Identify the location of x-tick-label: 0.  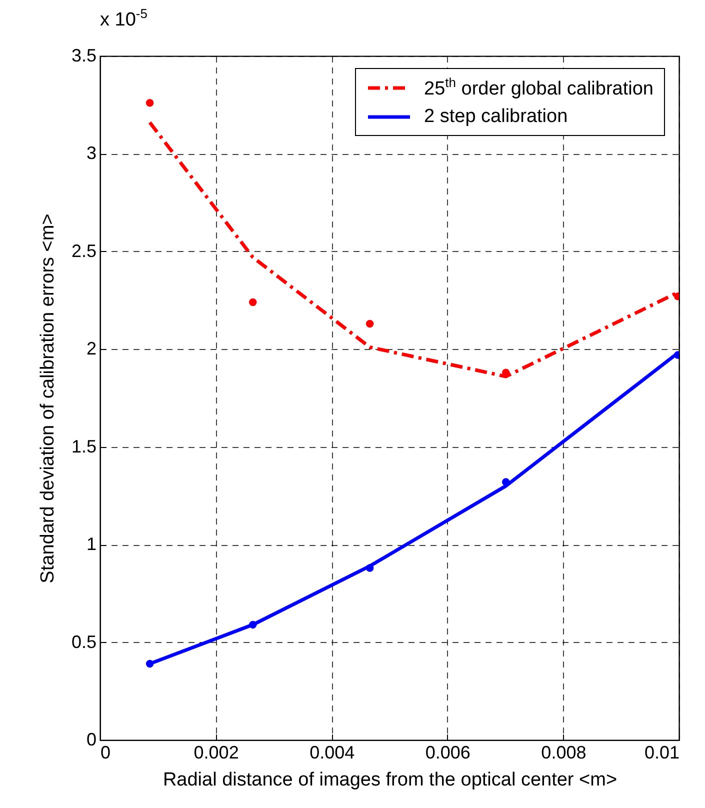
(105, 752).